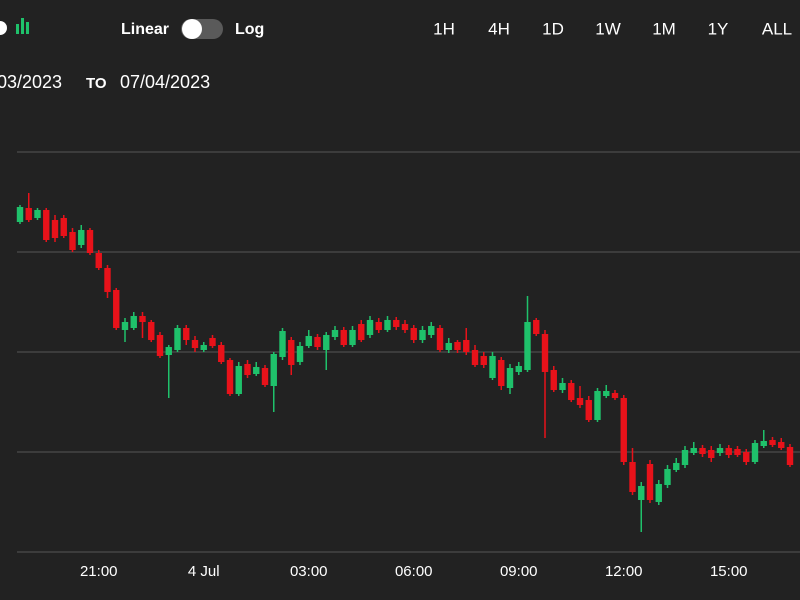  Describe the element at coordinates (165, 82) in the screenshot. I see `date-to: 07/04/2023` at that location.